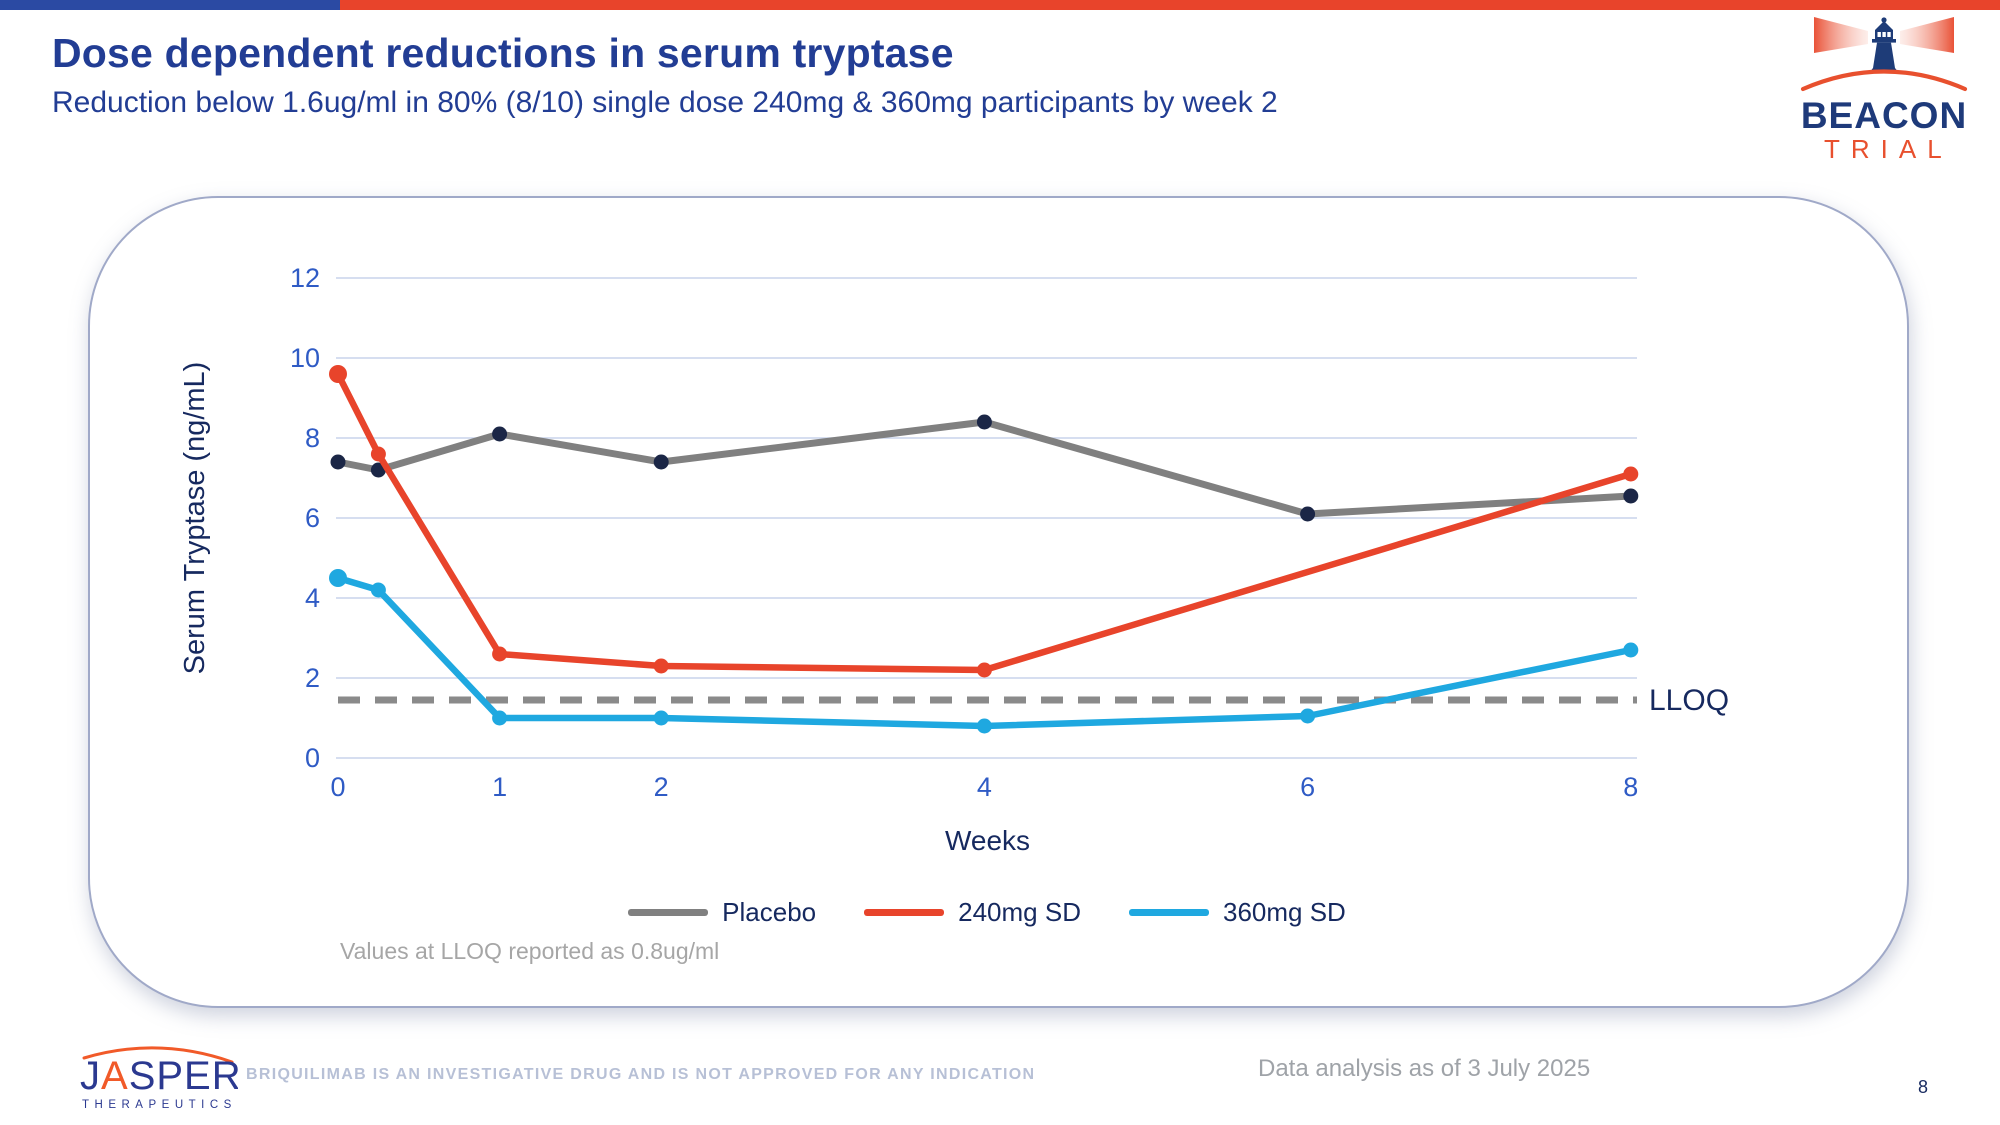 The height and width of the screenshot is (1125, 2000). What do you see at coordinates (1424, 1068) in the screenshot?
I see `footer-data-note: Data analysis as of 3 July 2025` at bounding box center [1424, 1068].